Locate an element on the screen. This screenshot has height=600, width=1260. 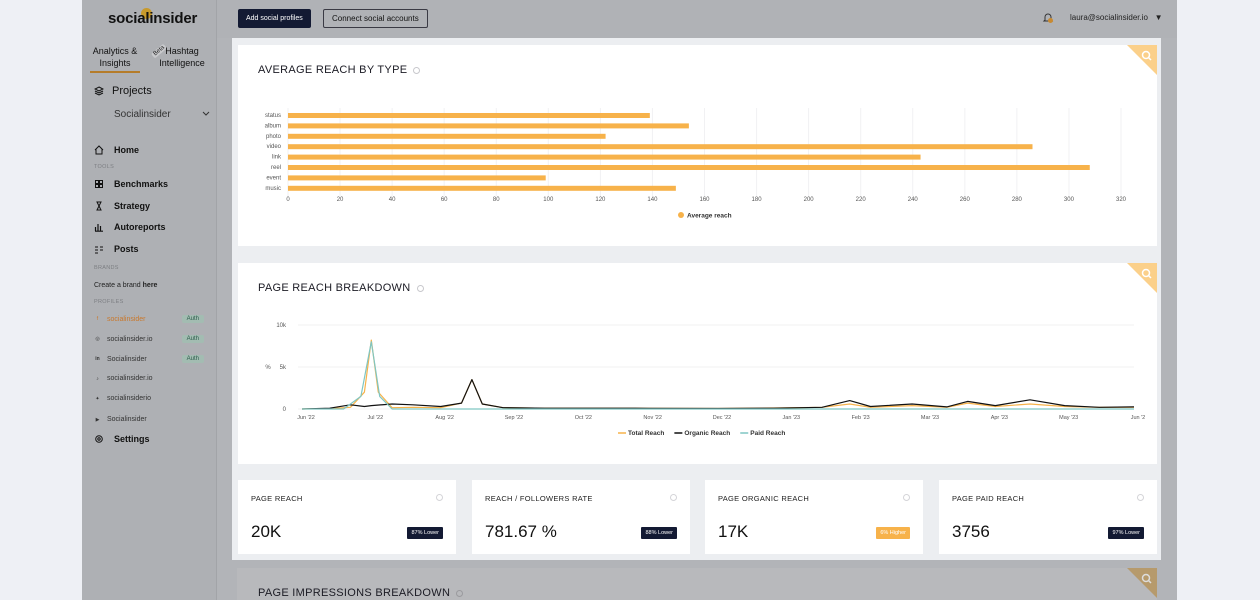
x-tick-label: 160 is located at coordinates (704, 200).